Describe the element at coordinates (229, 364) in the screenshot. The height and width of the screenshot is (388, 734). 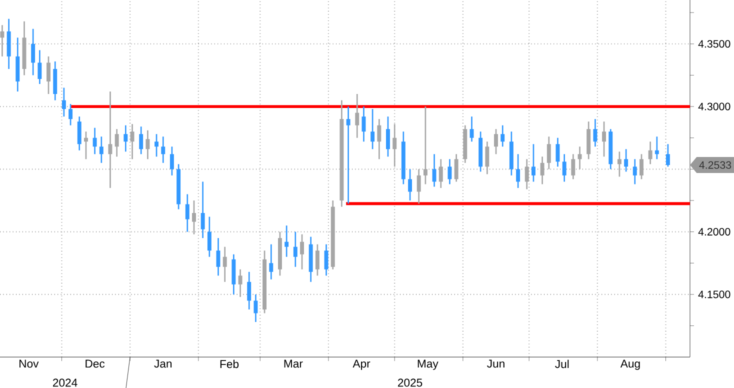
I see `x-tick-label: Feb` at that location.